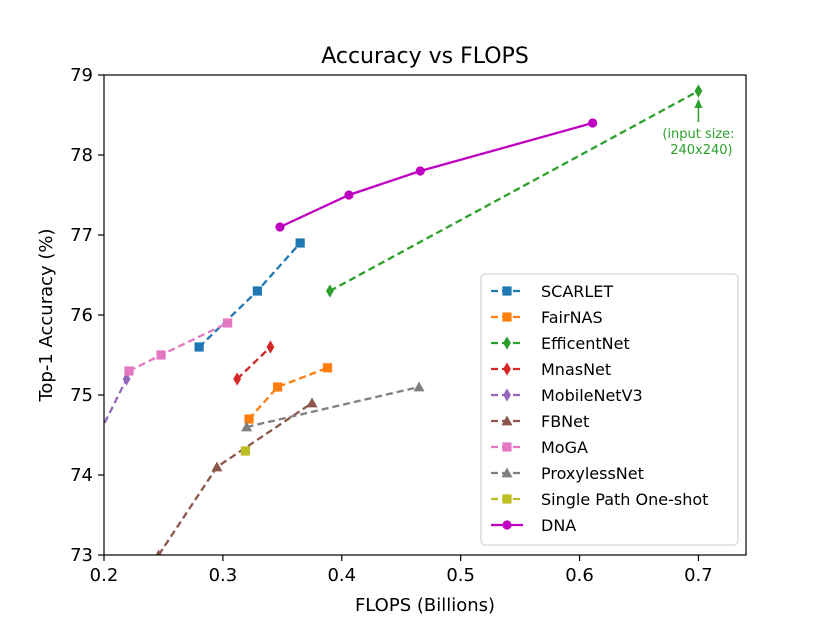 Image resolution: width=830 pixels, height=623 pixels. I want to click on x-tick-label: 0.7, so click(698, 575).